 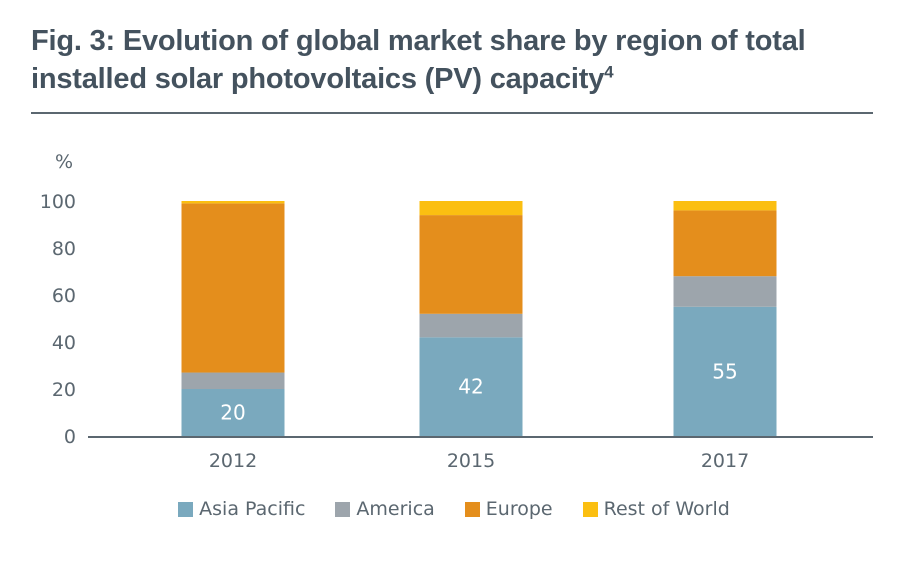 What do you see at coordinates (471, 461) in the screenshot?
I see `x-tick-label: 2015` at bounding box center [471, 461].